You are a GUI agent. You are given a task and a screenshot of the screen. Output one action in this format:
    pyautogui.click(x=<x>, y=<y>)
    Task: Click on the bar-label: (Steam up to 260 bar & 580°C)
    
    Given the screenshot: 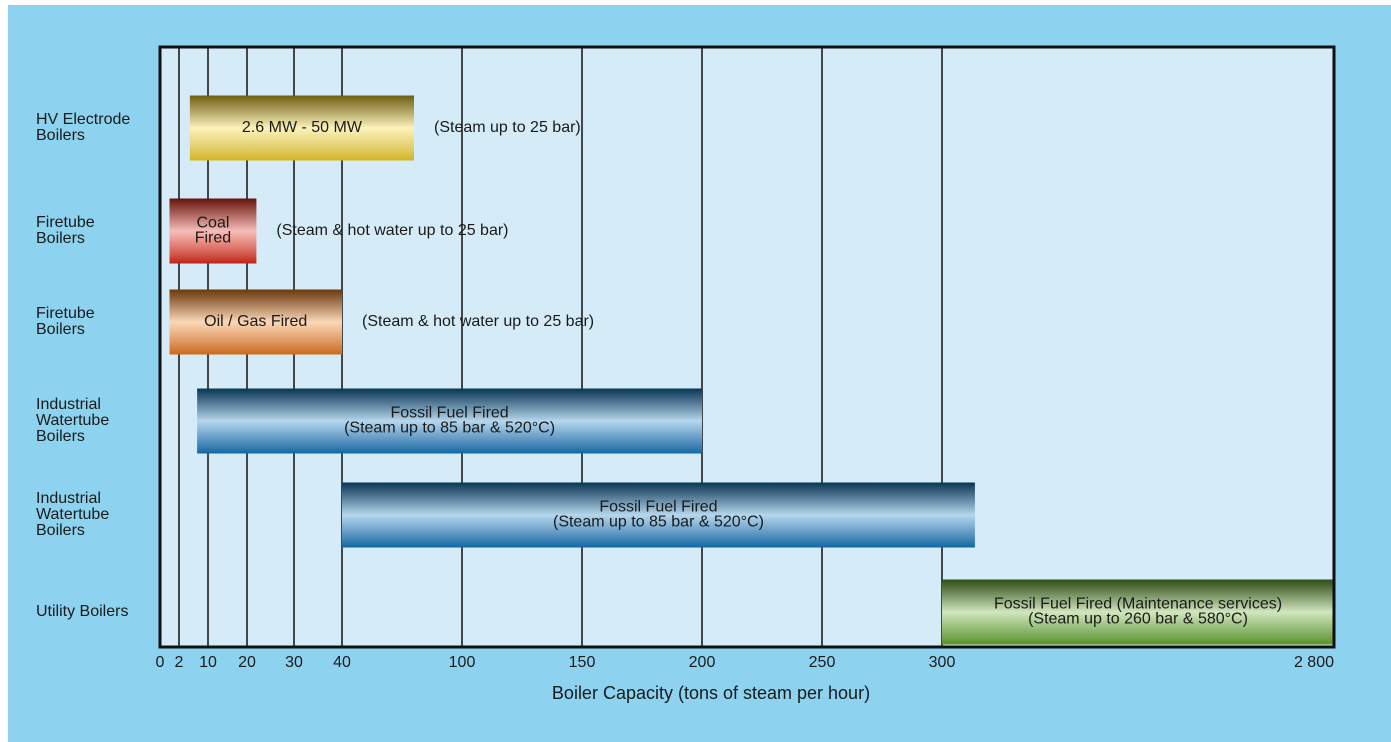 What is the action you would take?
    pyautogui.click(x=1138, y=619)
    